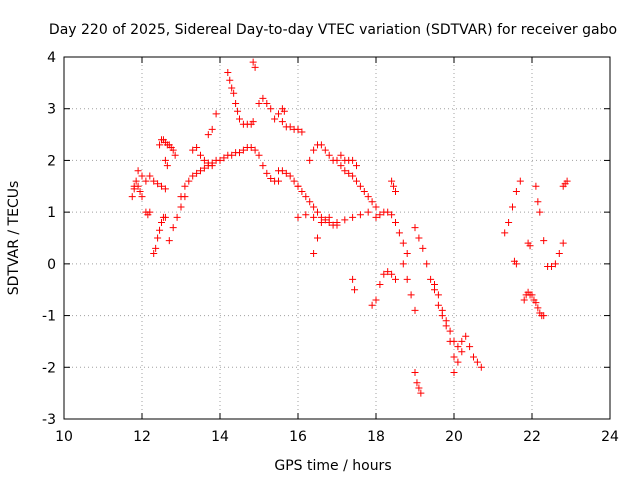 This screenshot has width=640, height=480. I want to click on y-tick-label: -3, so click(49, 420).